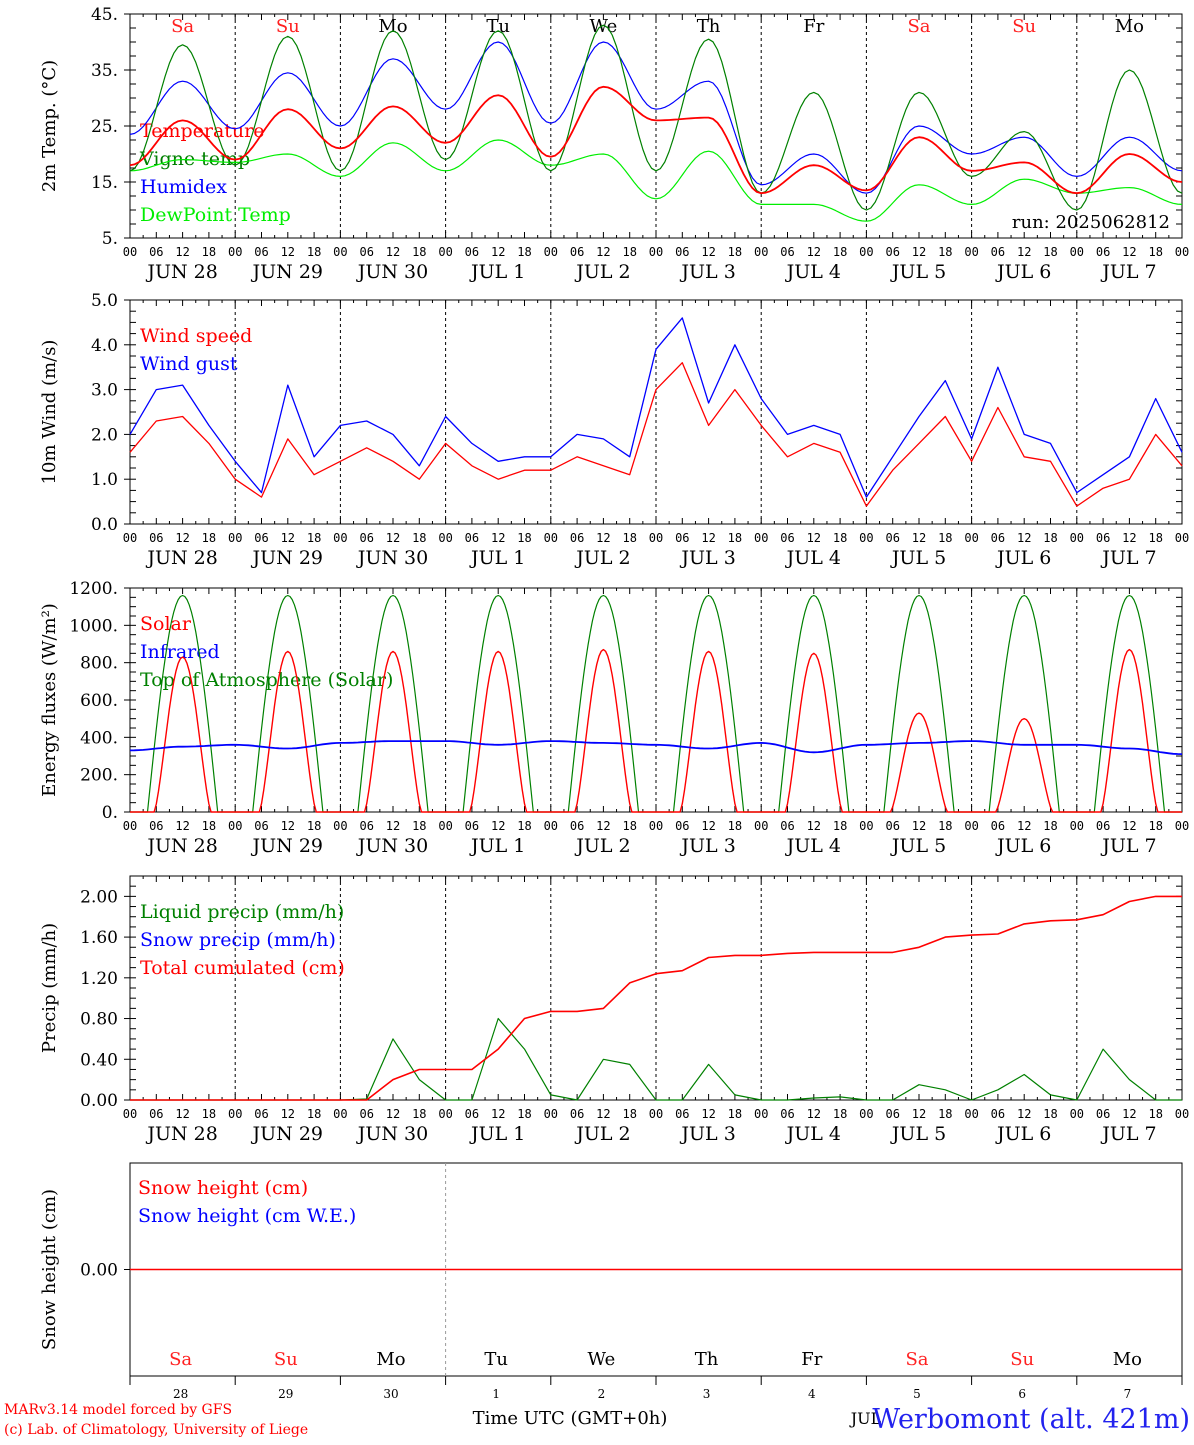 The width and height of the screenshot is (1194, 1445). Describe the element at coordinates (99, 979) in the screenshot. I see `y-tick-label: 1.20` at that location.